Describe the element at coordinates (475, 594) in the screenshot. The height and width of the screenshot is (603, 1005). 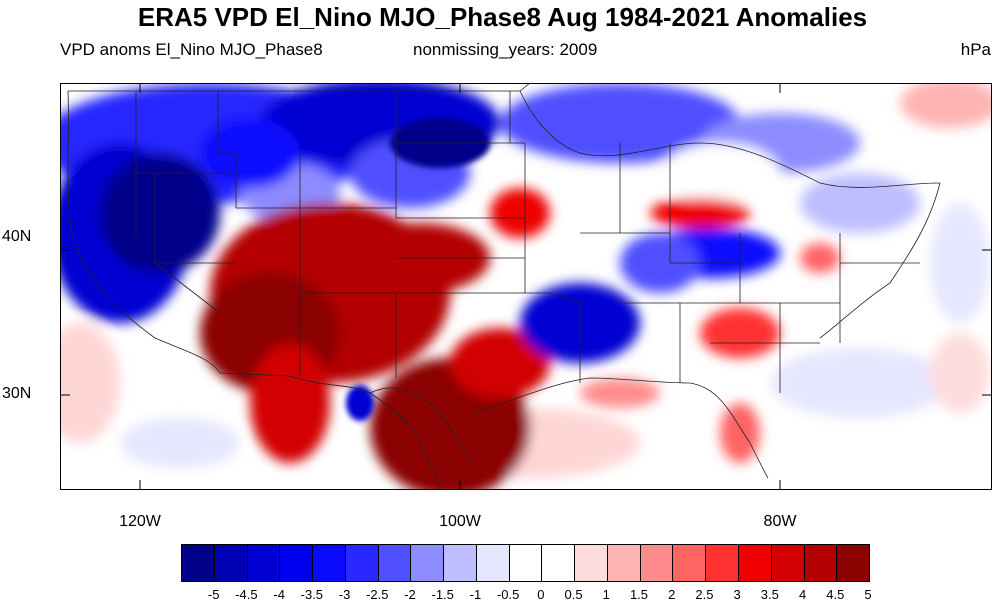
I see `colorbar-tick-label: -1` at that location.